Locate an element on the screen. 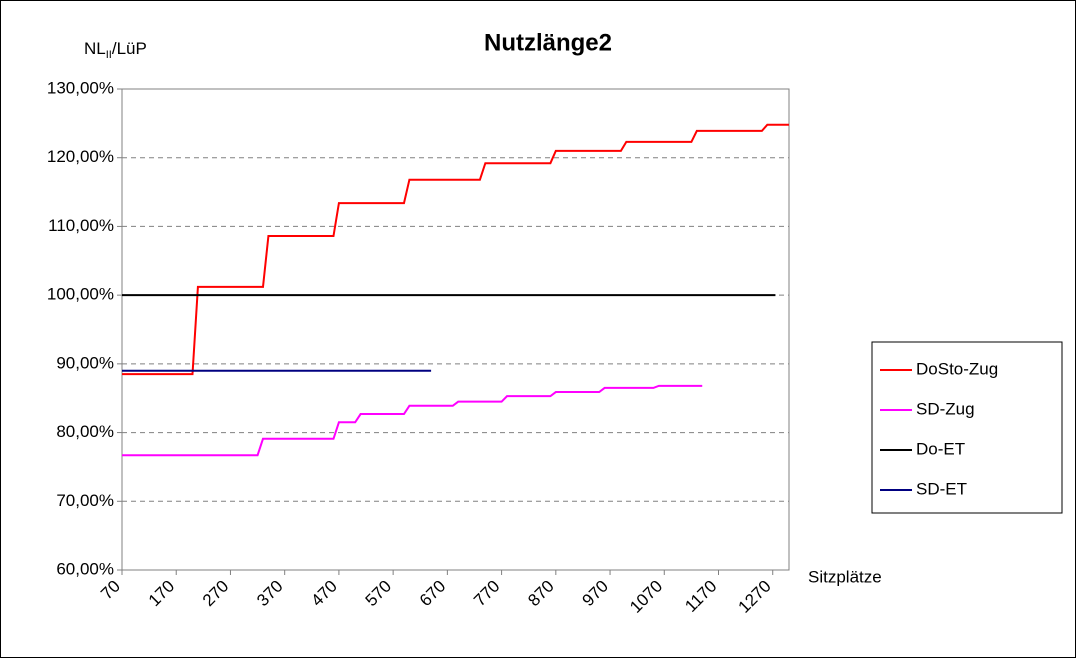 This screenshot has width=1076, height=658. legend-label: SD-Zug is located at coordinates (945, 408).